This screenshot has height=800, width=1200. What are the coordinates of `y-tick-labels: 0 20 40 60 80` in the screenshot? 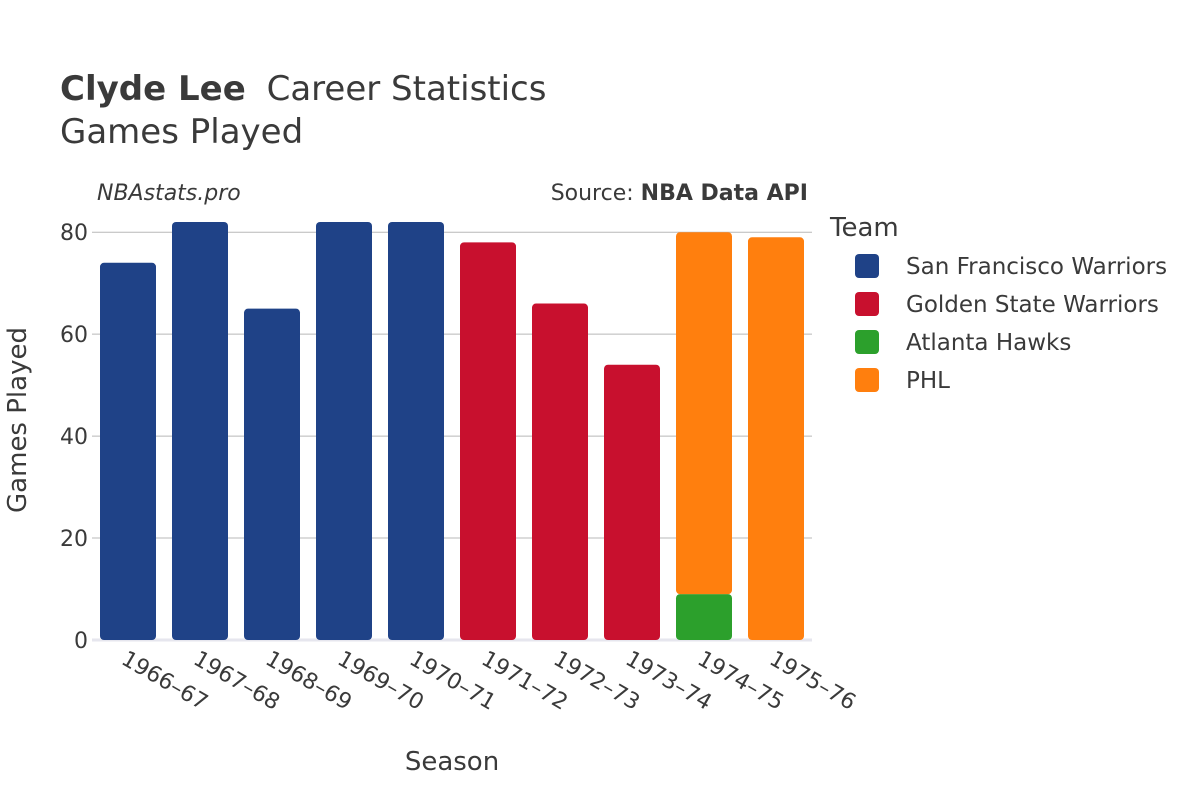 It's located at (74, 437).